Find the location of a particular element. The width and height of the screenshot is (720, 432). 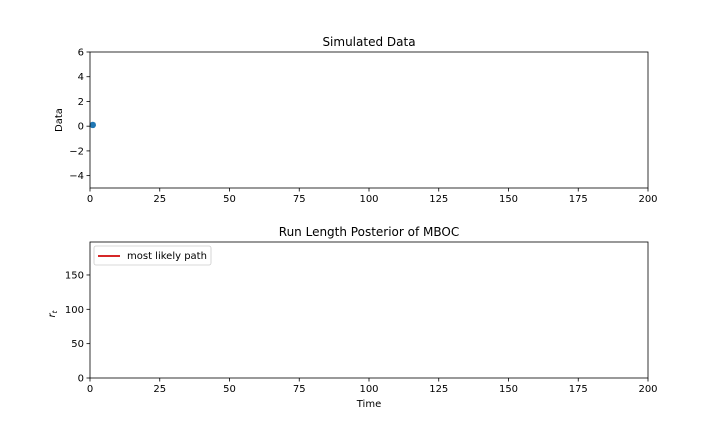

top-y-tick-label: 4 is located at coordinates (81, 77).